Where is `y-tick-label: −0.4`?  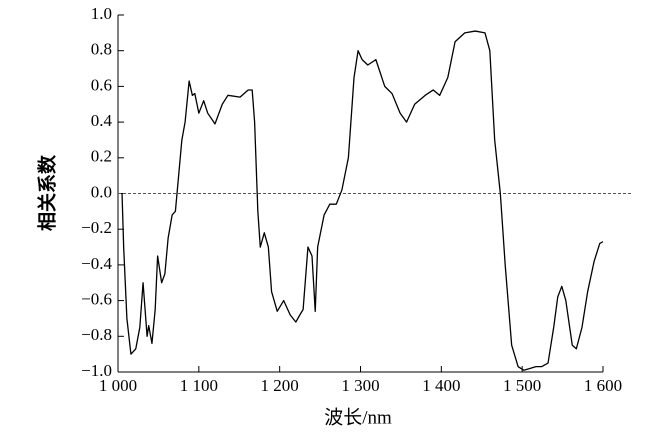
y-tick-label: −0.4 is located at coordinates (96, 263).